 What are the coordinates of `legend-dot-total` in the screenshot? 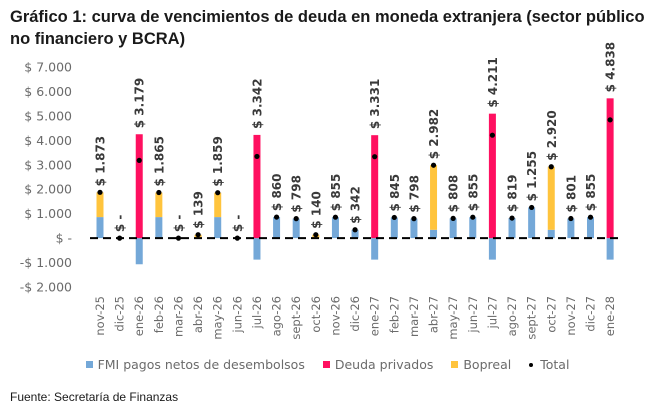 It's located at (531, 364).